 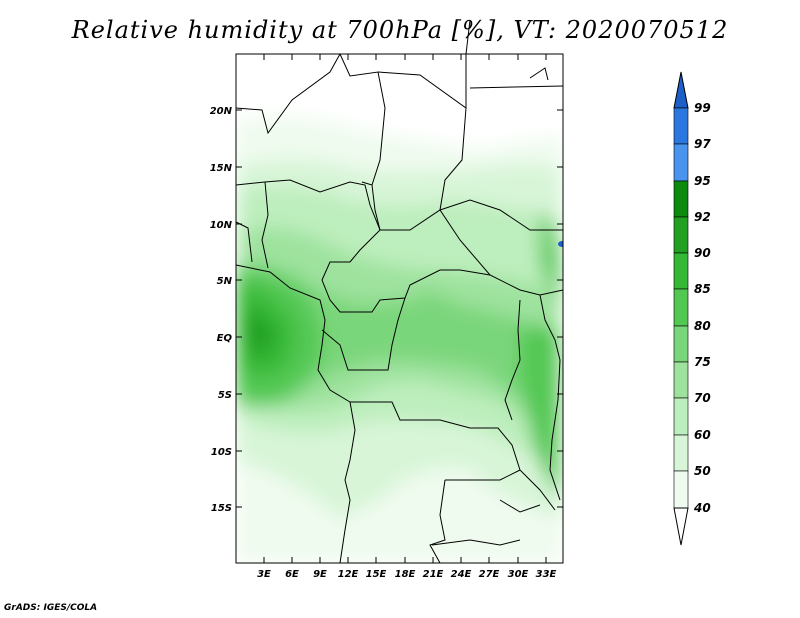 I want to click on lat-label: 5N, so click(x=225, y=281).